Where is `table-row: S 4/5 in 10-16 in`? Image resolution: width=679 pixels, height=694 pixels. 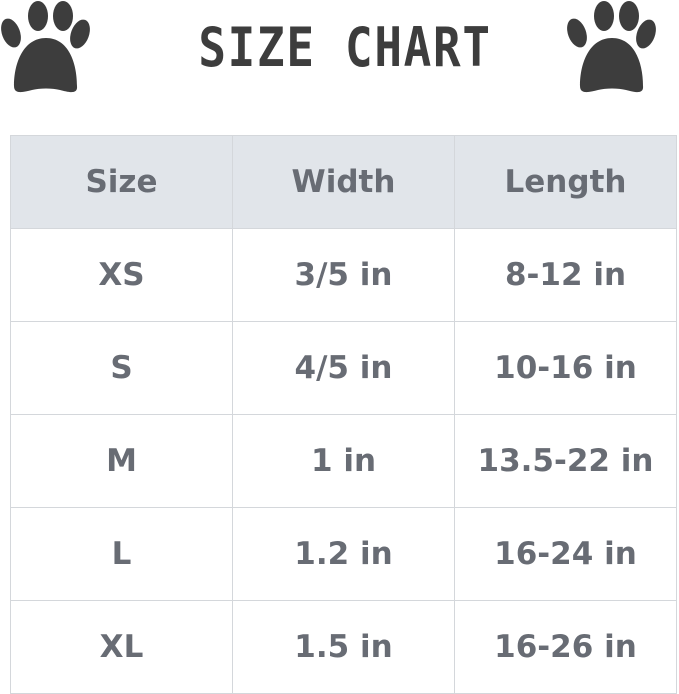 table-row: S 4/5 in 10-16 in is located at coordinates (343, 368).